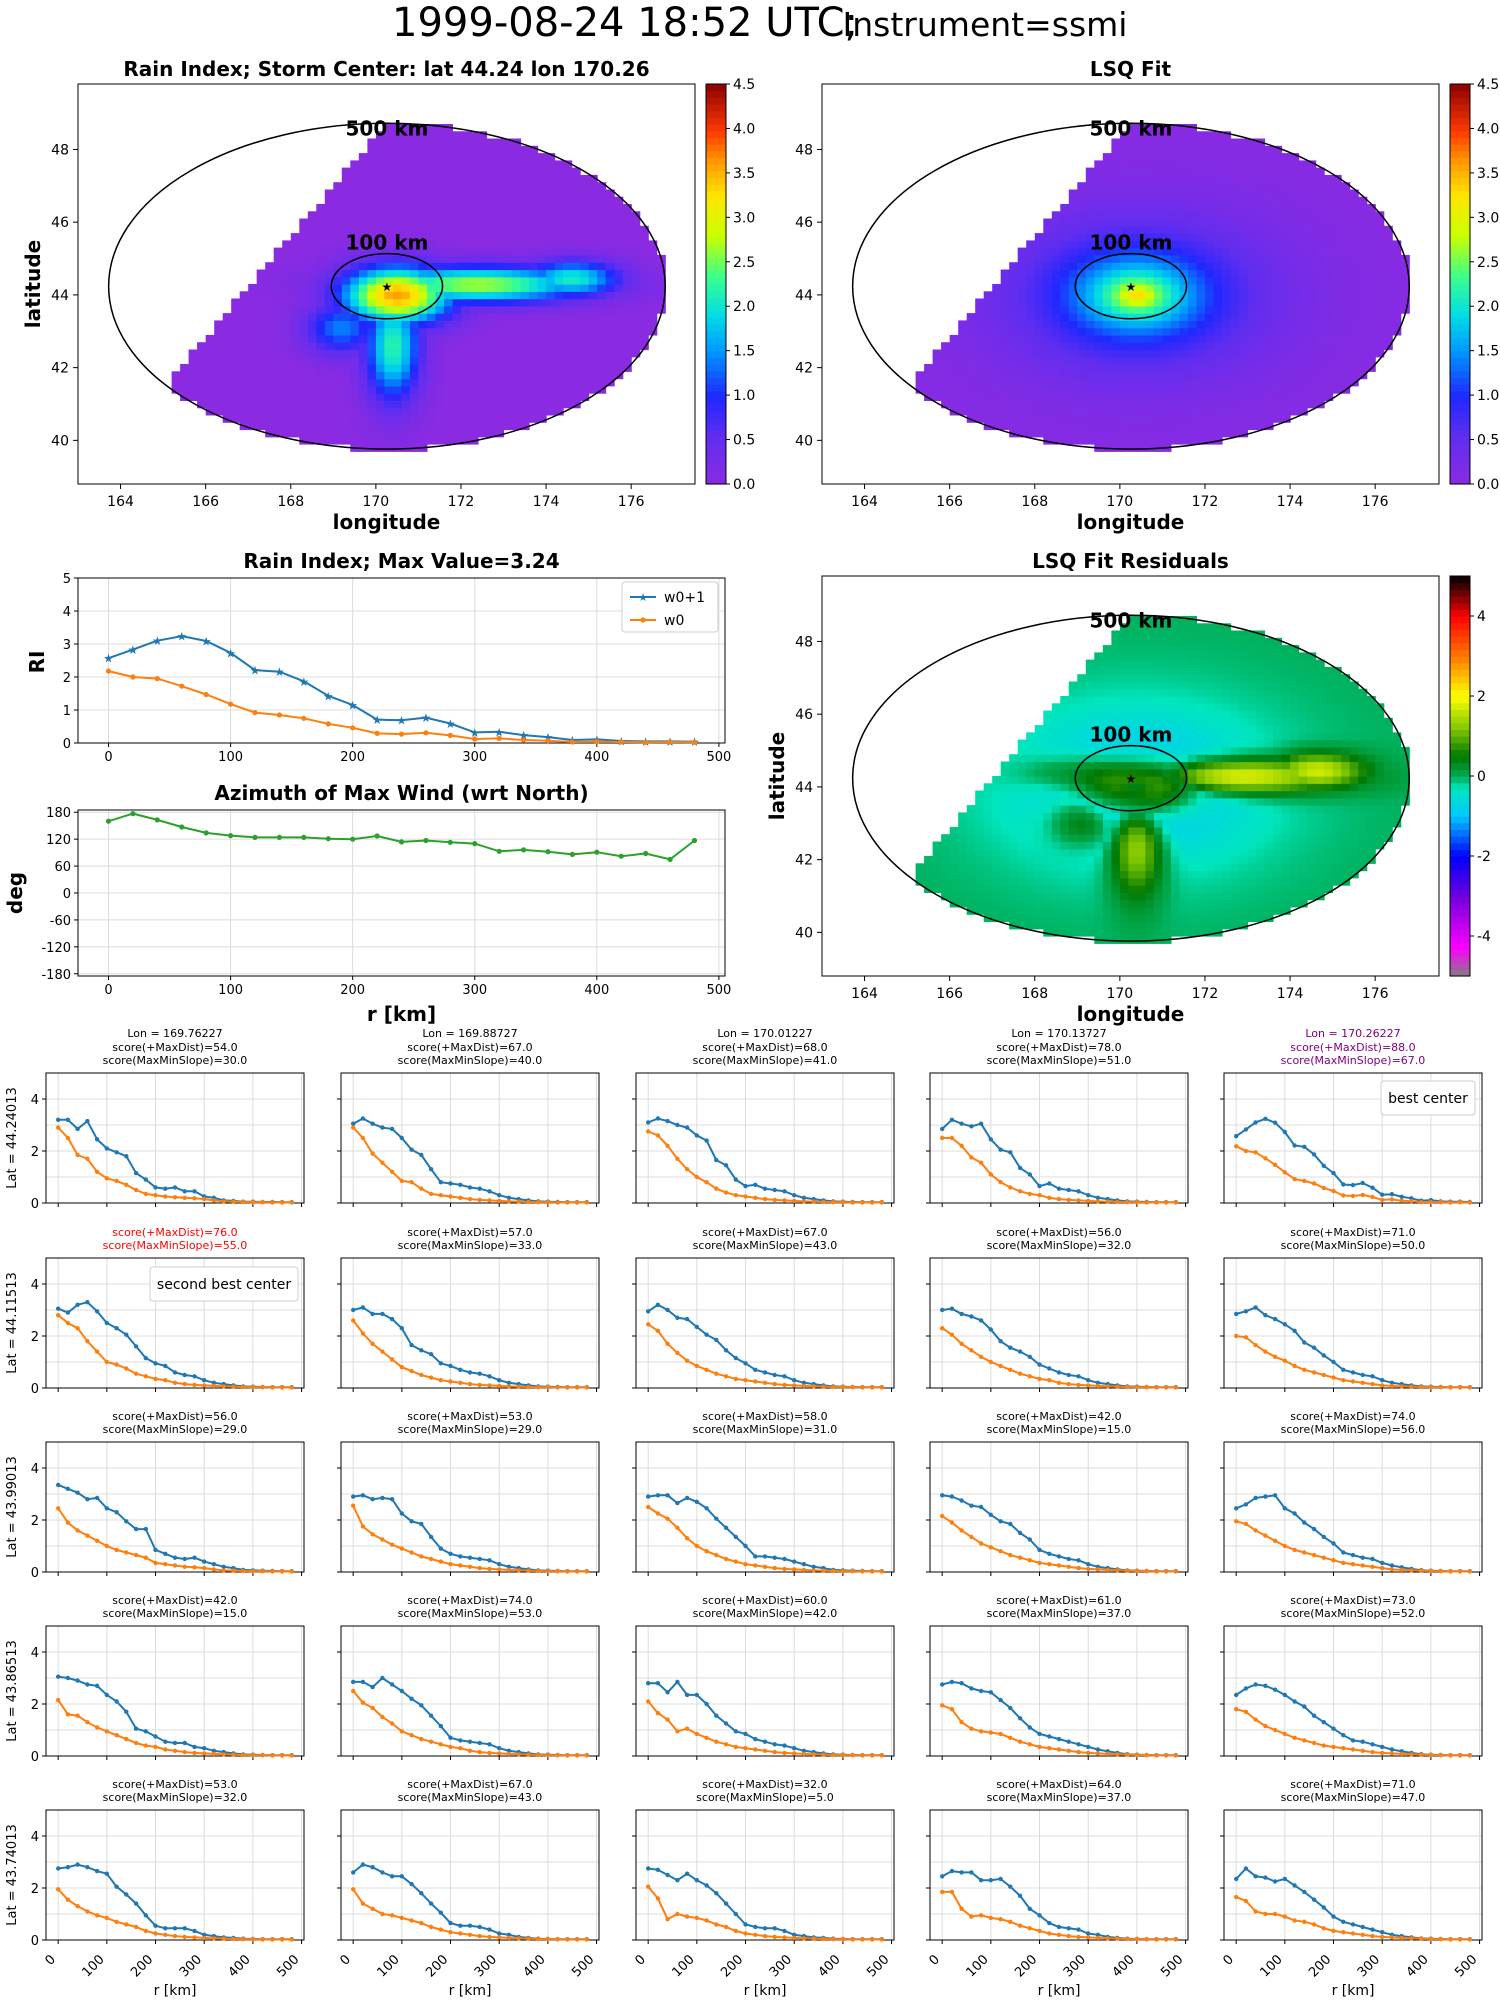  I want to click on ring-label-500km: 500 km, so click(386, 128).